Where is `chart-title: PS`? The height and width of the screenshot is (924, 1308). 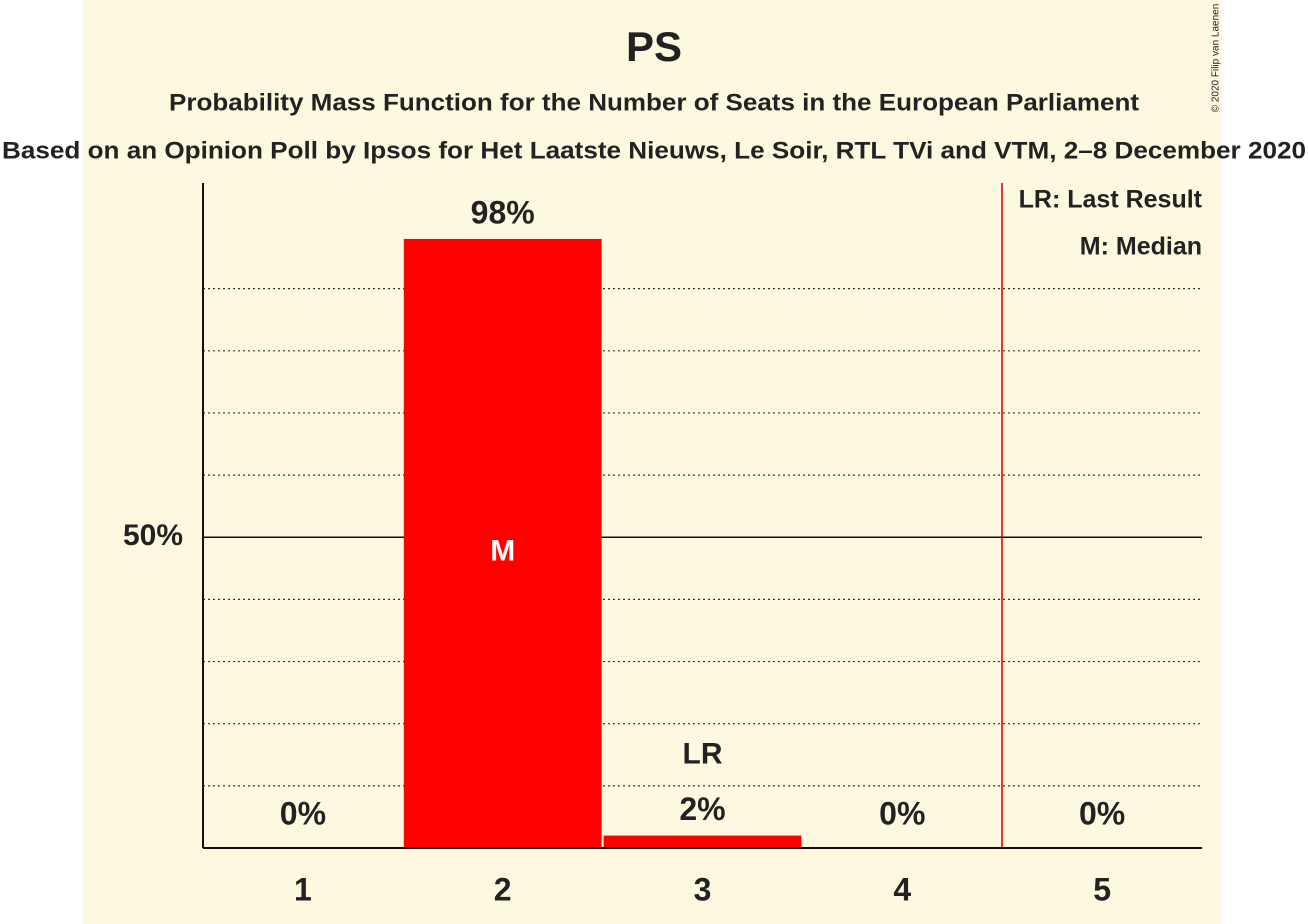
chart-title: PS is located at coordinates (654, 46).